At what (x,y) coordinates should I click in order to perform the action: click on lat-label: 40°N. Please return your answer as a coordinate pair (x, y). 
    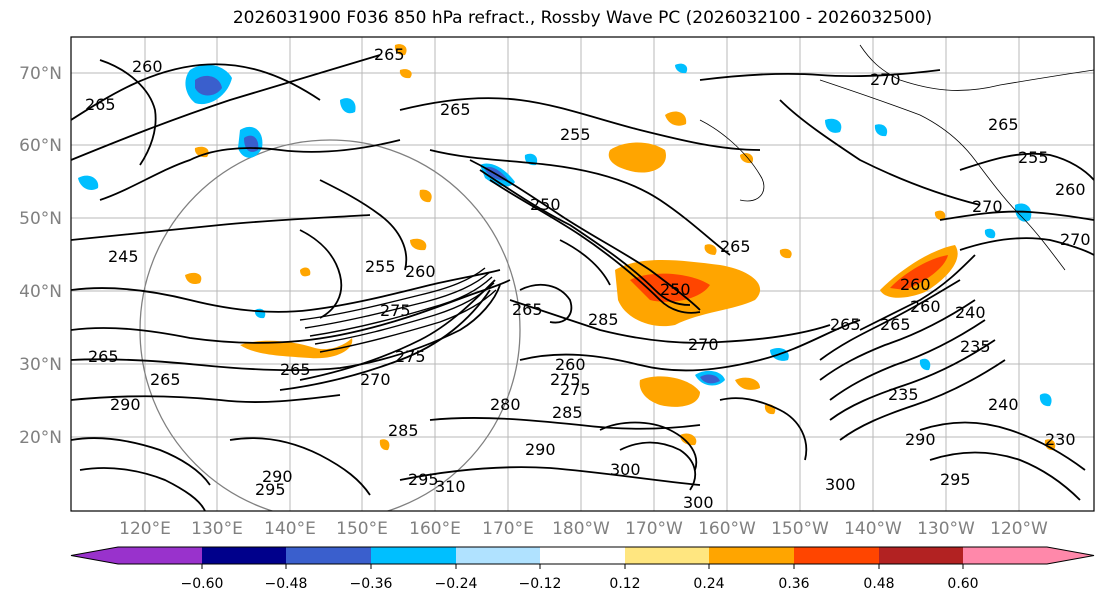
    Looking at the image, I should click on (40, 292).